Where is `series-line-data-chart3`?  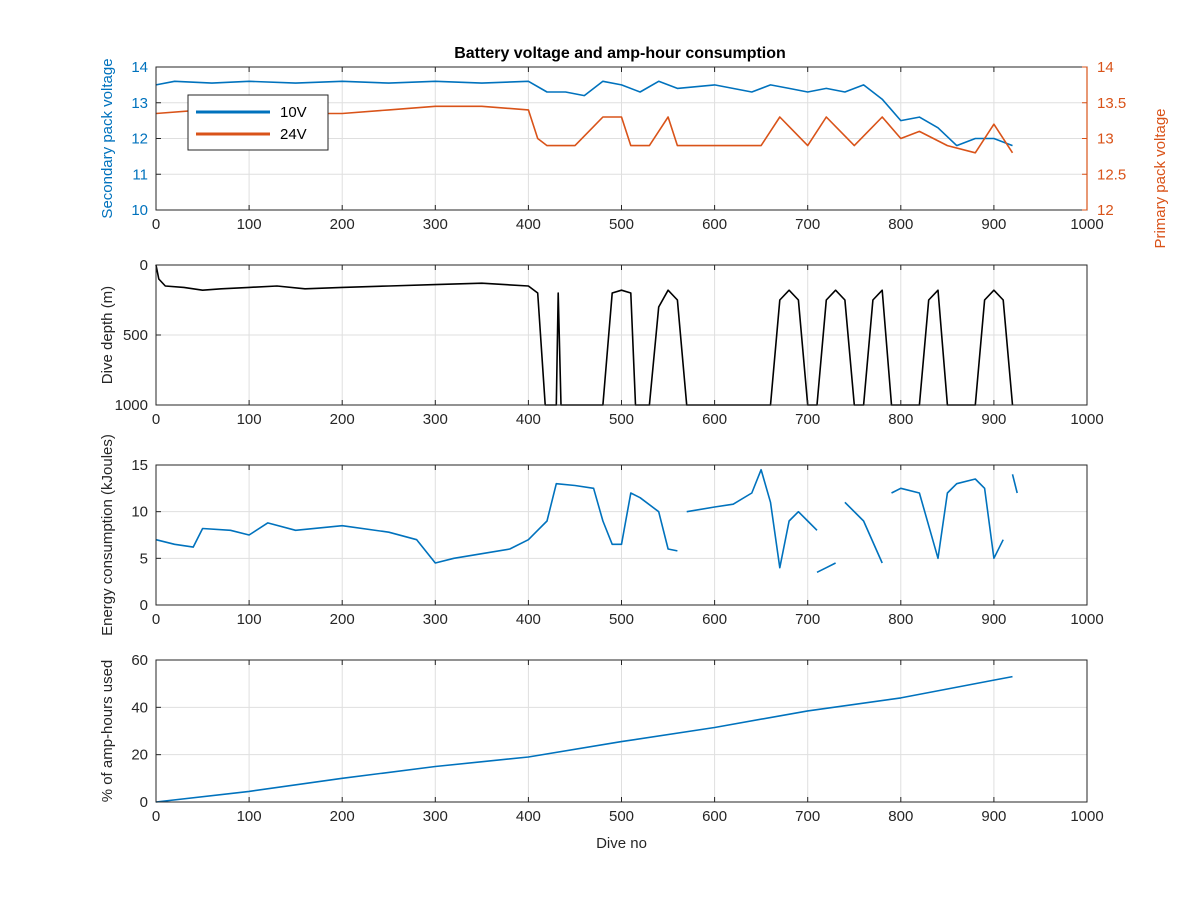 series-line-data-chart3 is located at coordinates (586, 521).